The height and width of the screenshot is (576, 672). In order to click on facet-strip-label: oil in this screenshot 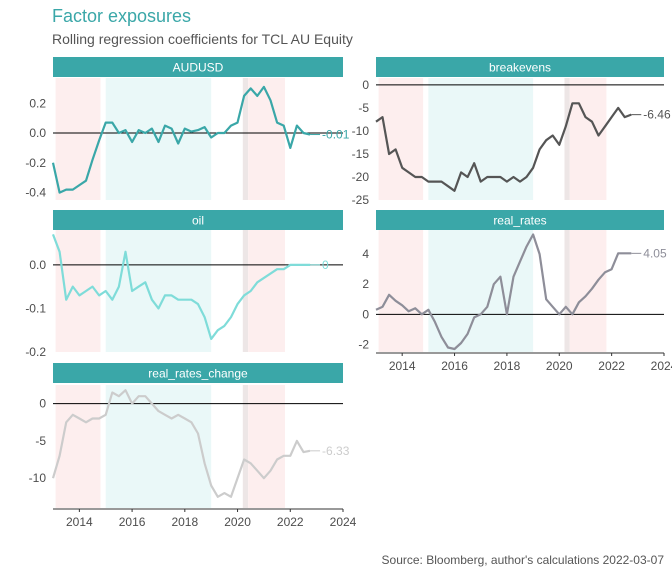, I will do `click(198, 221)`.